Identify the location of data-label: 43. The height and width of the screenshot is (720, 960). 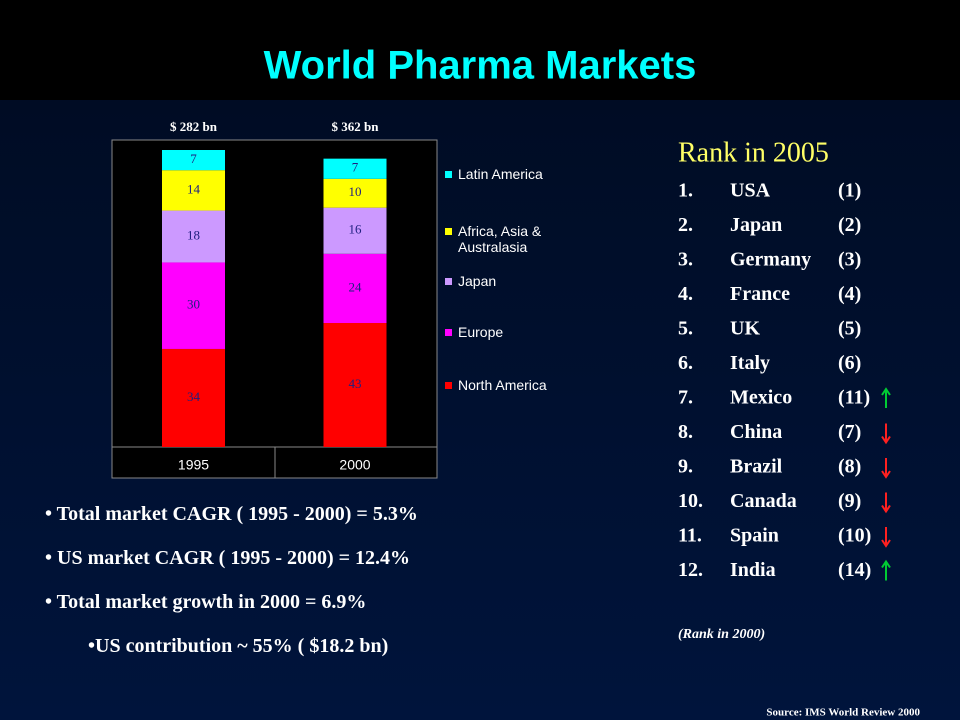
(355, 383).